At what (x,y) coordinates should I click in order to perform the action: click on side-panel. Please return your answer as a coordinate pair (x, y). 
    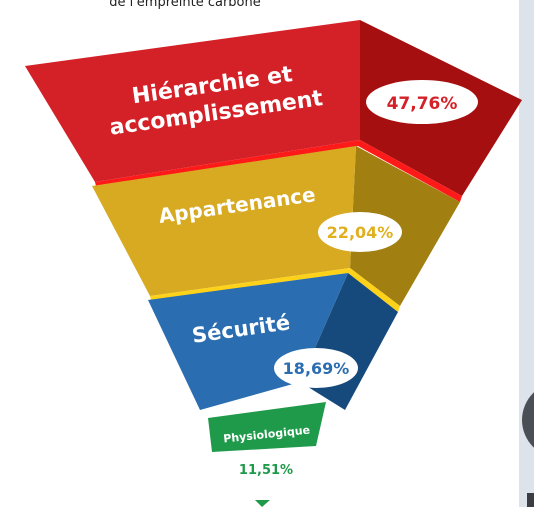
    Looking at the image, I should click on (526, 253).